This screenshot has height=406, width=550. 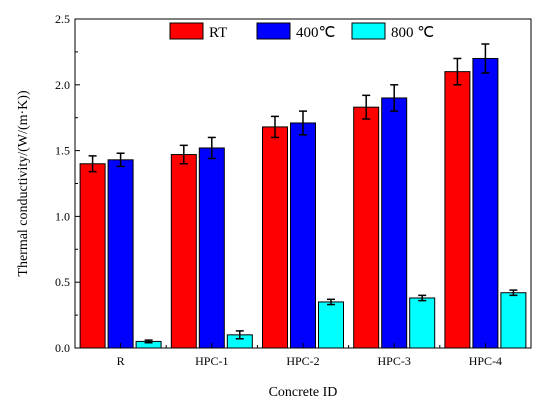 What do you see at coordinates (62, 282) in the screenshot?
I see `y-tick-label: 0.5` at bounding box center [62, 282].